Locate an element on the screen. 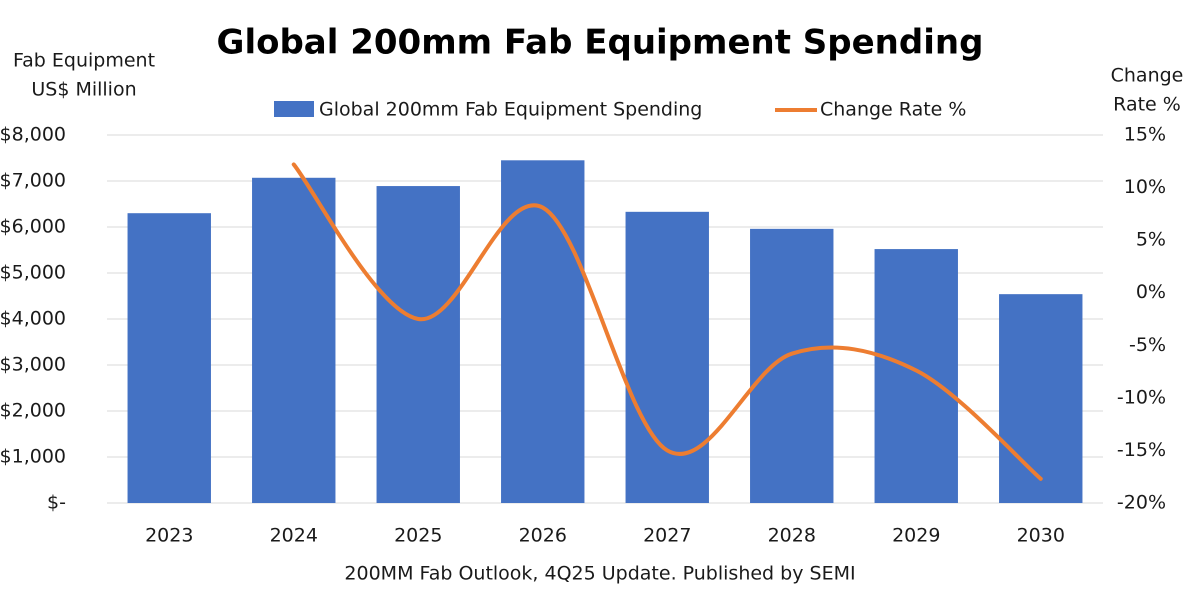  y-tick-label: $8,000 is located at coordinates (33, 135).